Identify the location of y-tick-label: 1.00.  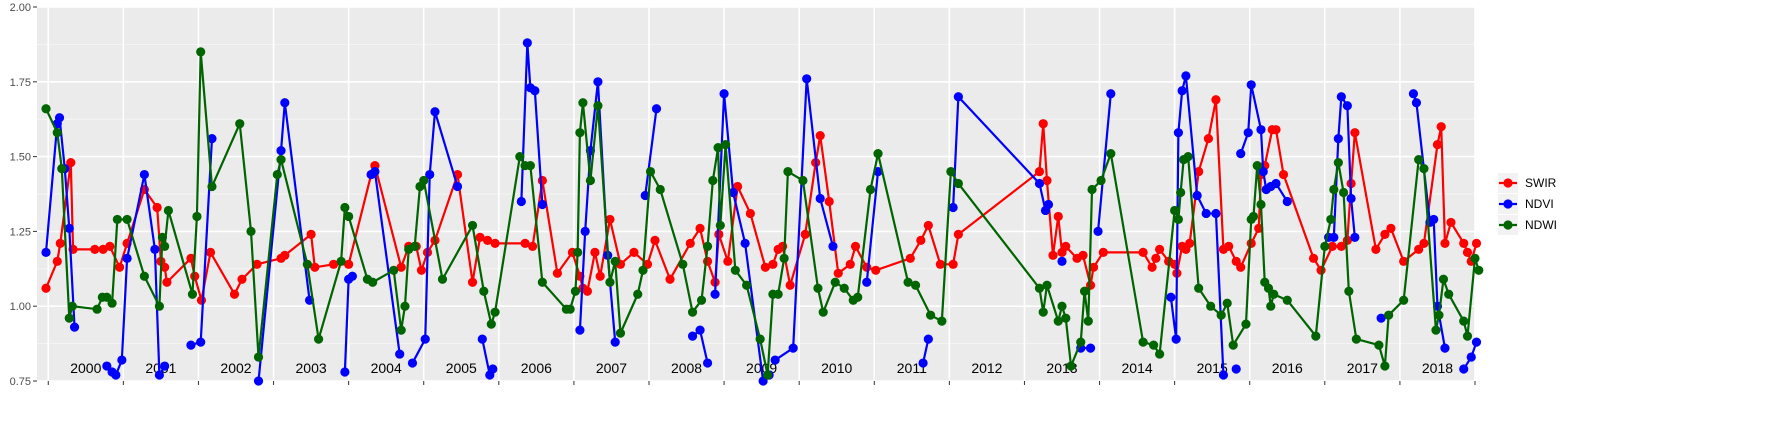
(20, 307).